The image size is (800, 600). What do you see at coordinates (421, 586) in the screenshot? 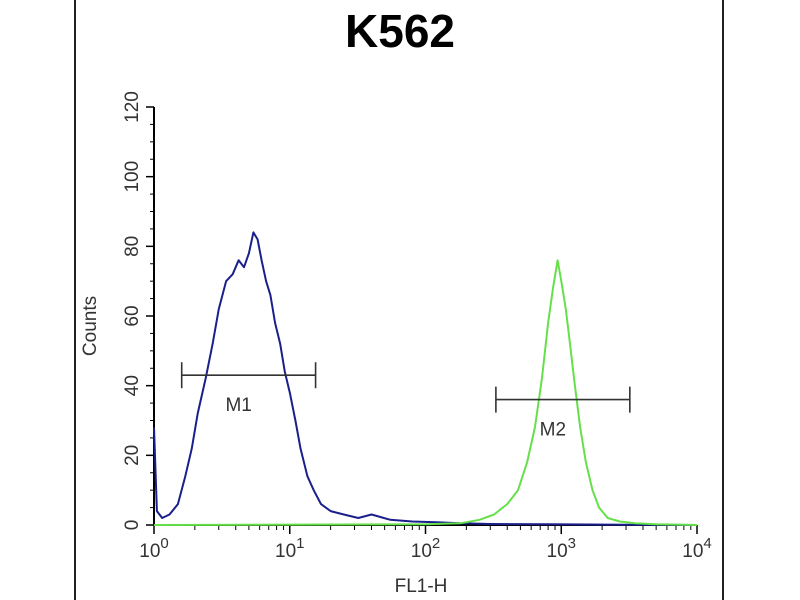
I see `x-axis-label: FL1-H` at bounding box center [421, 586].